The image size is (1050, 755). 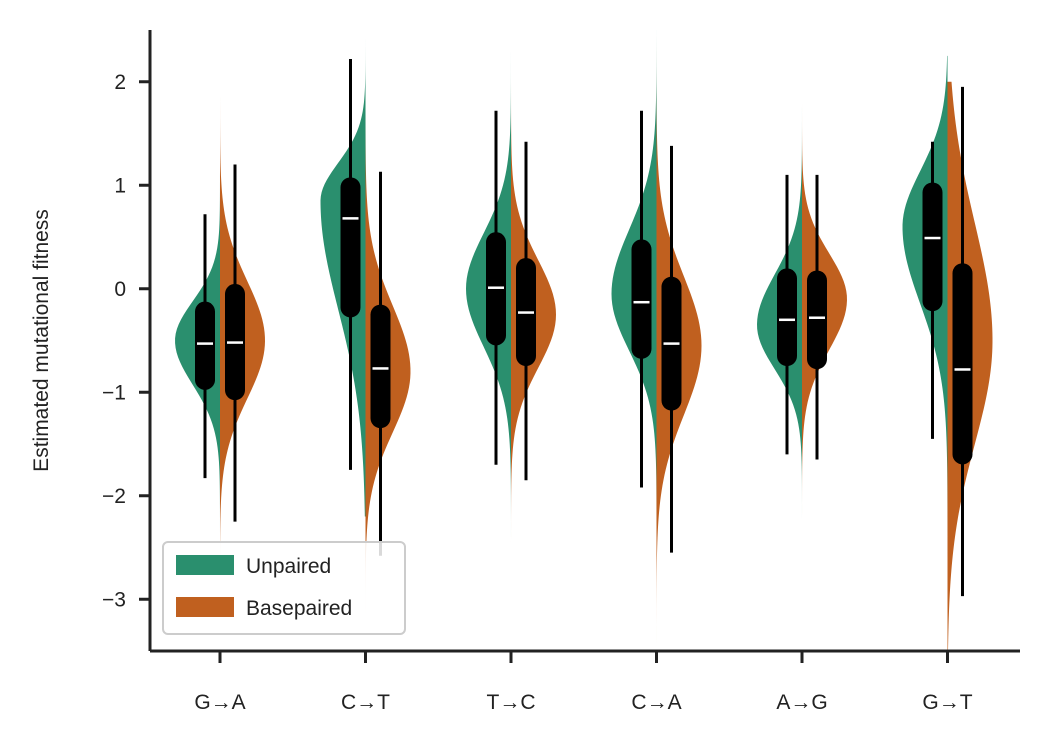 I want to click on x-tick-label-1: C→T, so click(x=365, y=702).